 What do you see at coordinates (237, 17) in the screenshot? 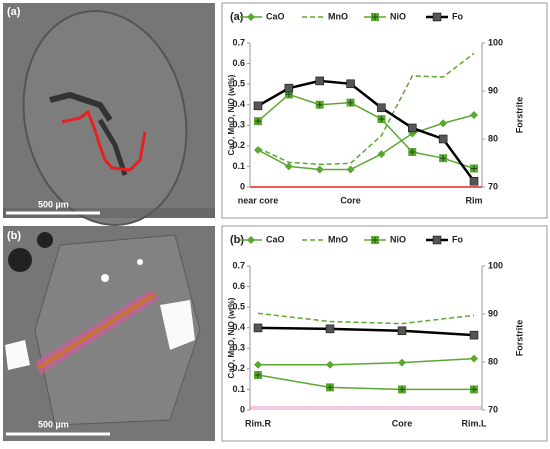
I see `chart-title: (a)` at bounding box center [237, 17].